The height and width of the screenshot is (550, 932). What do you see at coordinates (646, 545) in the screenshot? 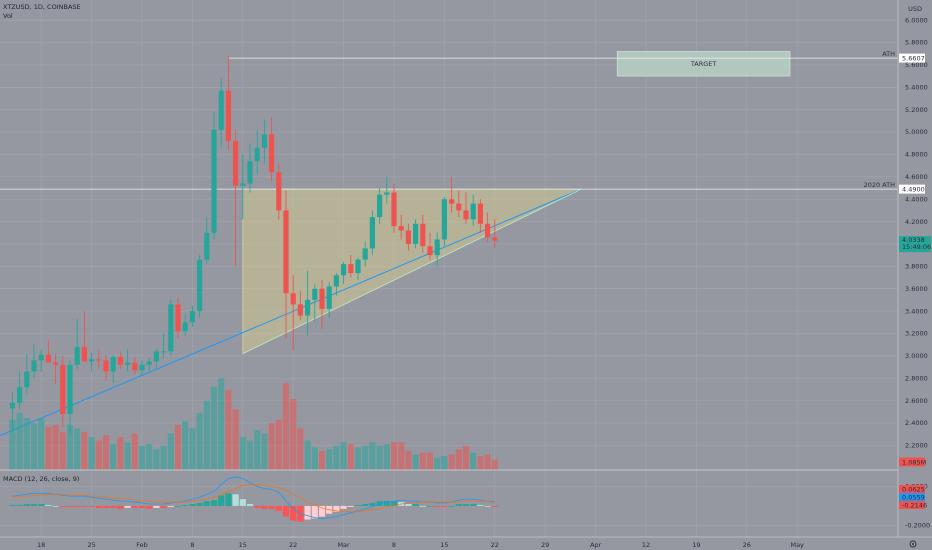
I see `time-tick-label: 12` at bounding box center [646, 545].